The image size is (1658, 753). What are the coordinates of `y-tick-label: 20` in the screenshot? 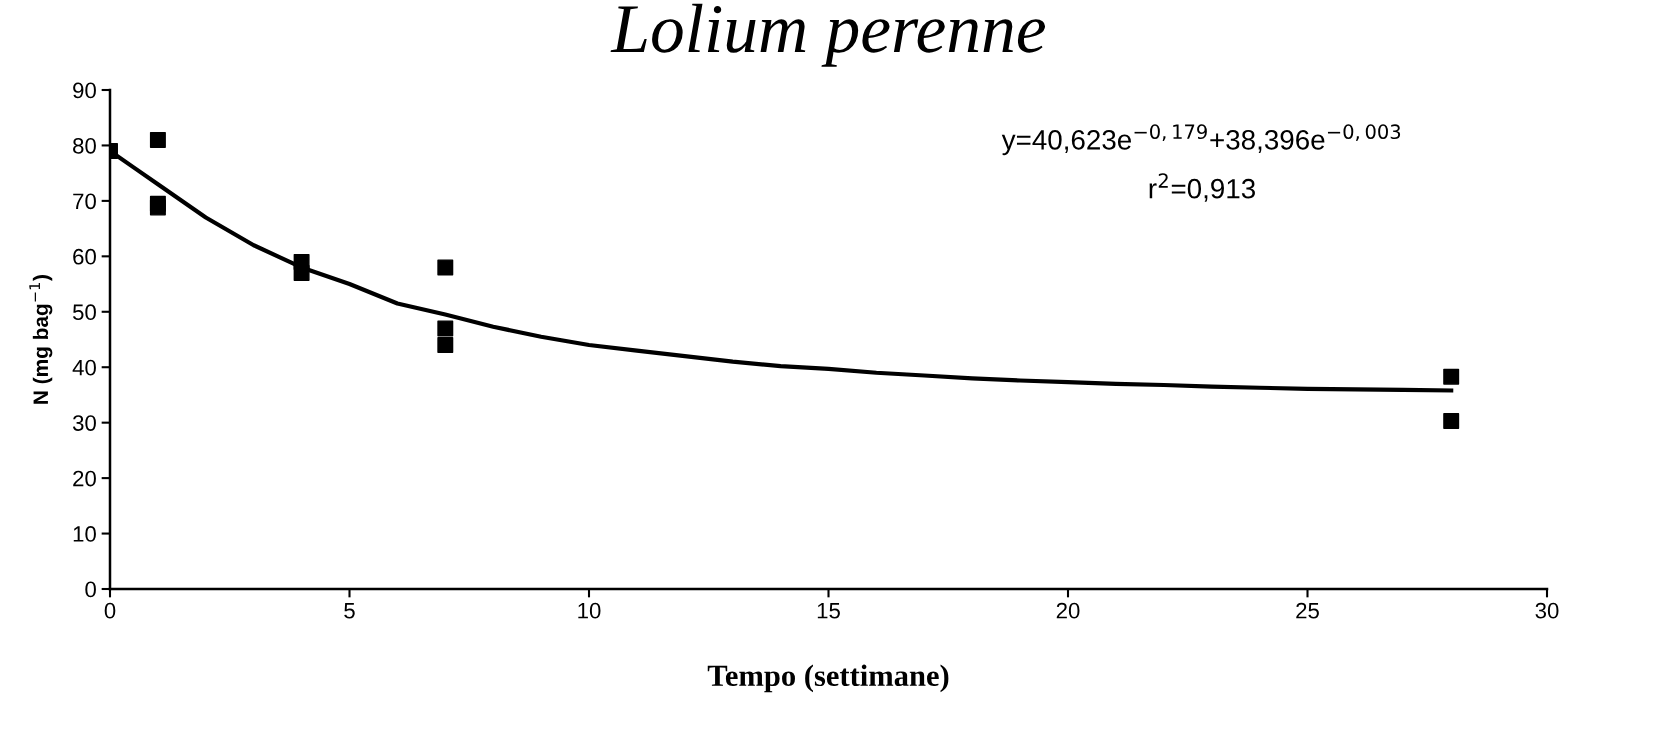 It's located at (84, 478).